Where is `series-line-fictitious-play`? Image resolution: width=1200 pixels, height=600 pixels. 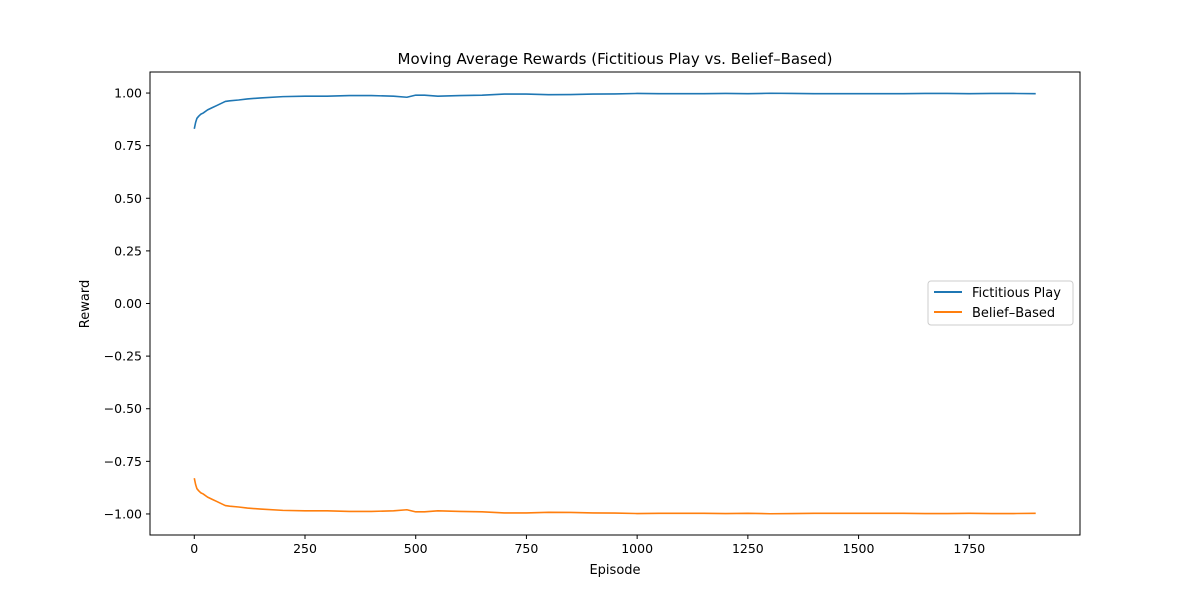 series-line-fictitious-play is located at coordinates (614, 110).